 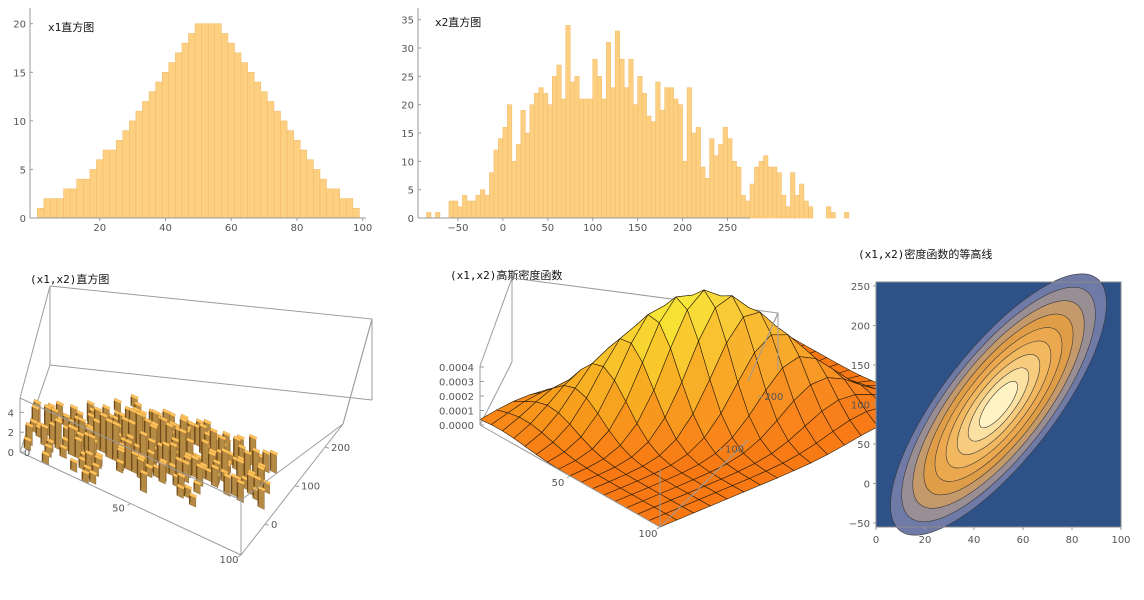 I want to click on hist3d-box-front, so click(x=196, y=437).